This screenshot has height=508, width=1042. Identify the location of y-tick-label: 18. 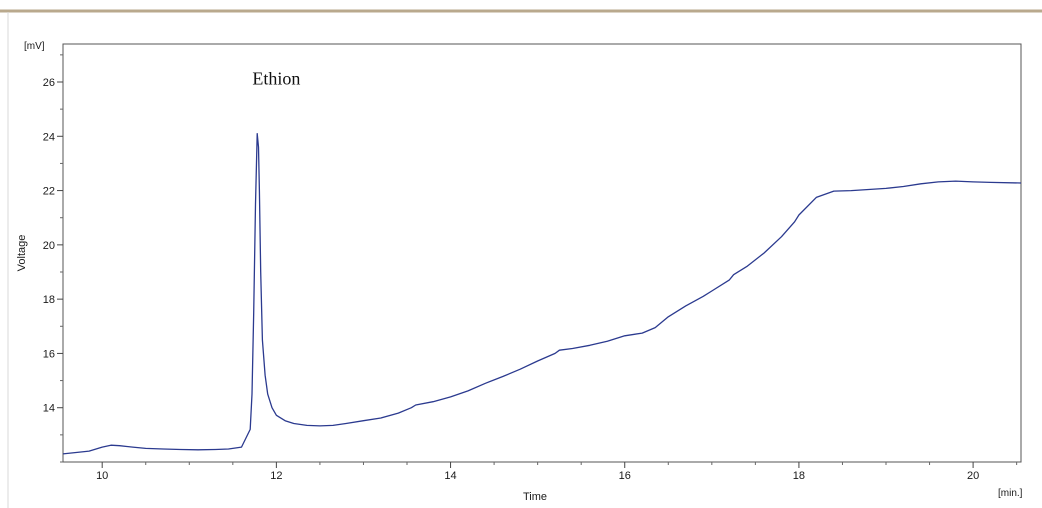
(49, 300).